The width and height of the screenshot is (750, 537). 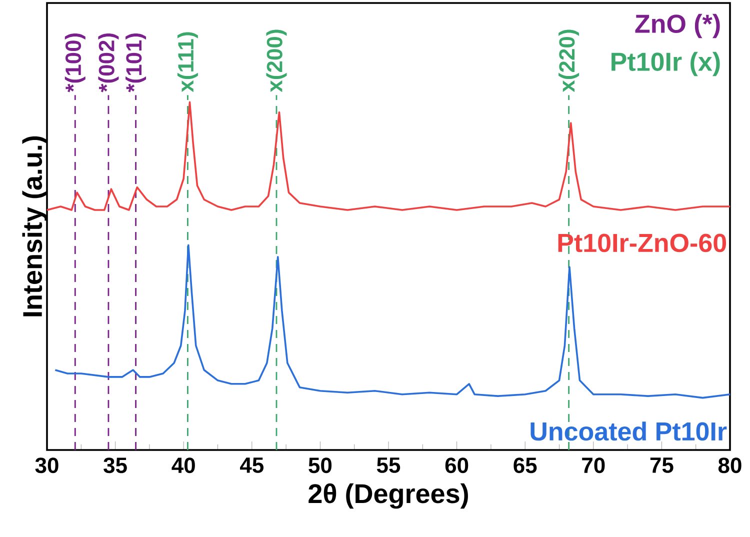 I want to click on x-tick-label: 50, so click(x=320, y=466).